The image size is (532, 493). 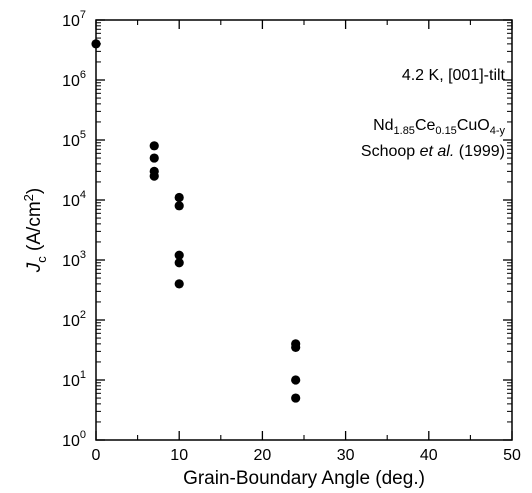 What do you see at coordinates (96, 455) in the screenshot?
I see `x-tick-label: 0` at bounding box center [96, 455].